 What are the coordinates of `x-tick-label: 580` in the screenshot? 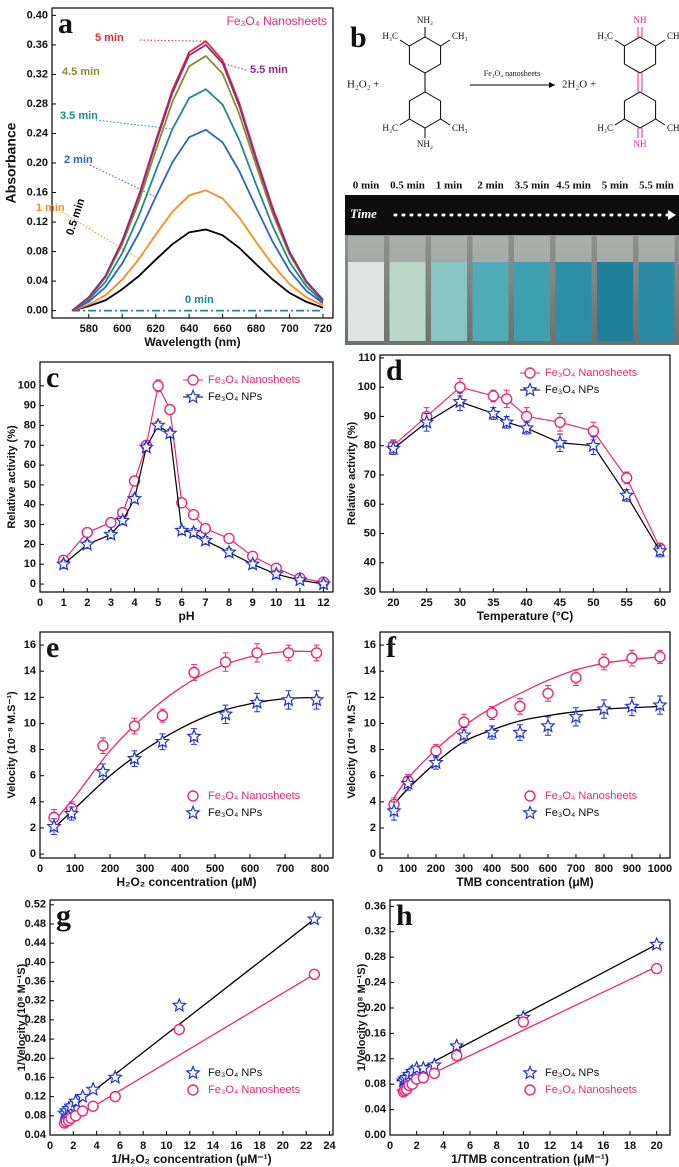 It's located at (89, 329).